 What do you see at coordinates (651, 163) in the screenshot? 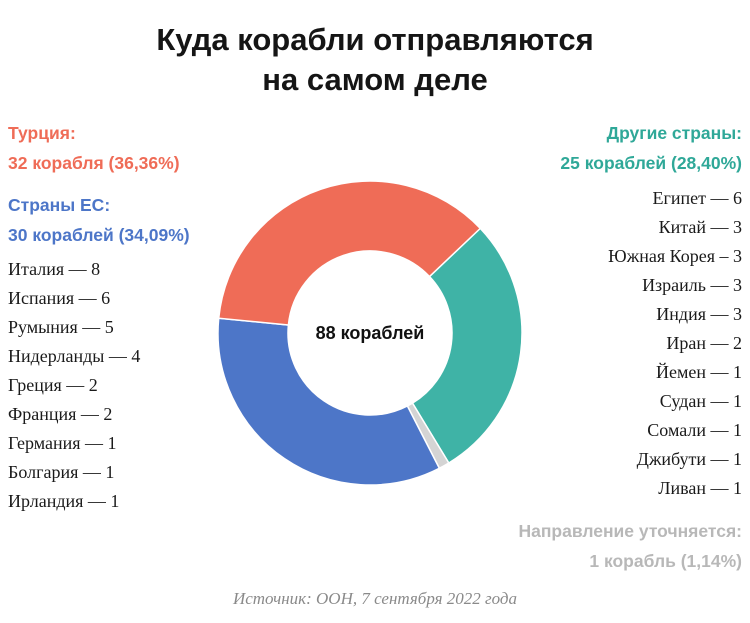
I see `legend-other-detail: 25 кораблей (28,40%)` at bounding box center [651, 163].